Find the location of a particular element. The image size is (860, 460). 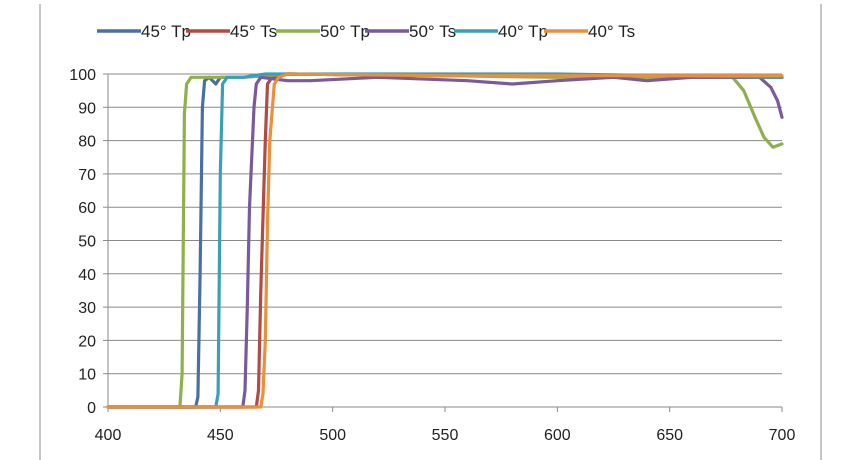

y-tick-label: 70 is located at coordinates (87, 175).